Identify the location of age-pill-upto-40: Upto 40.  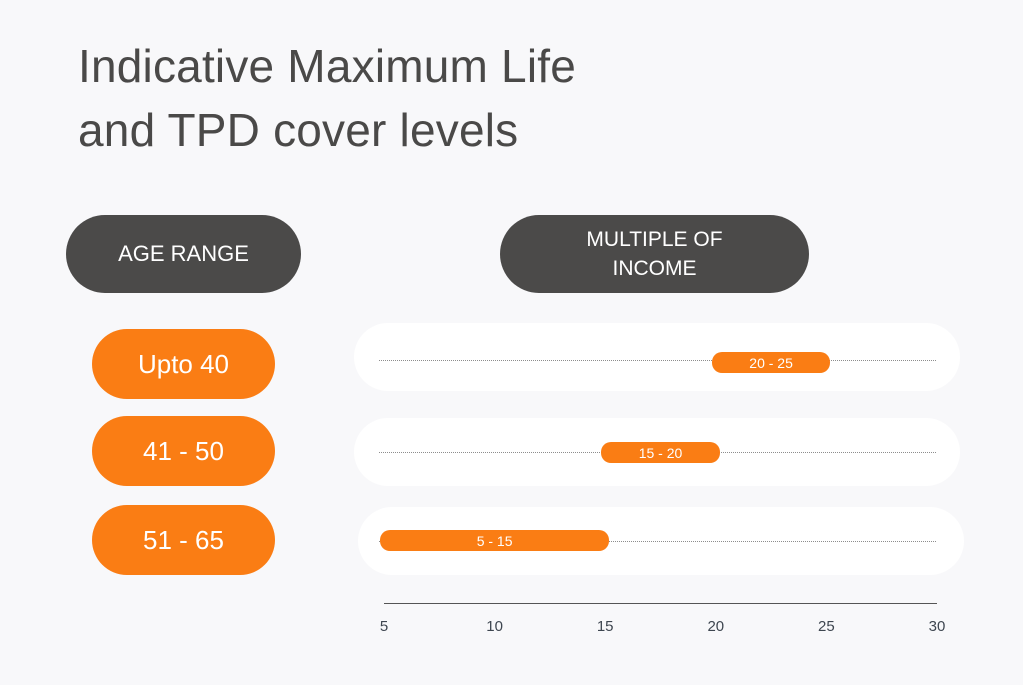
(183, 364).